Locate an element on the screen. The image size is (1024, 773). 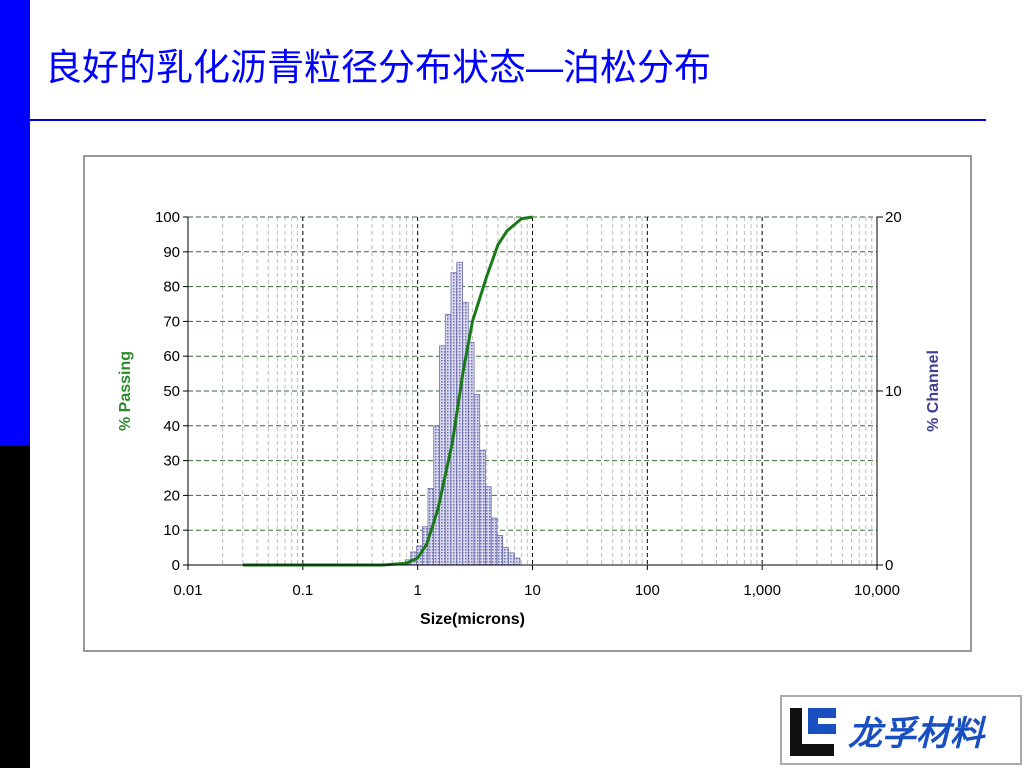
logo-icon is located at coordinates (812, 732).